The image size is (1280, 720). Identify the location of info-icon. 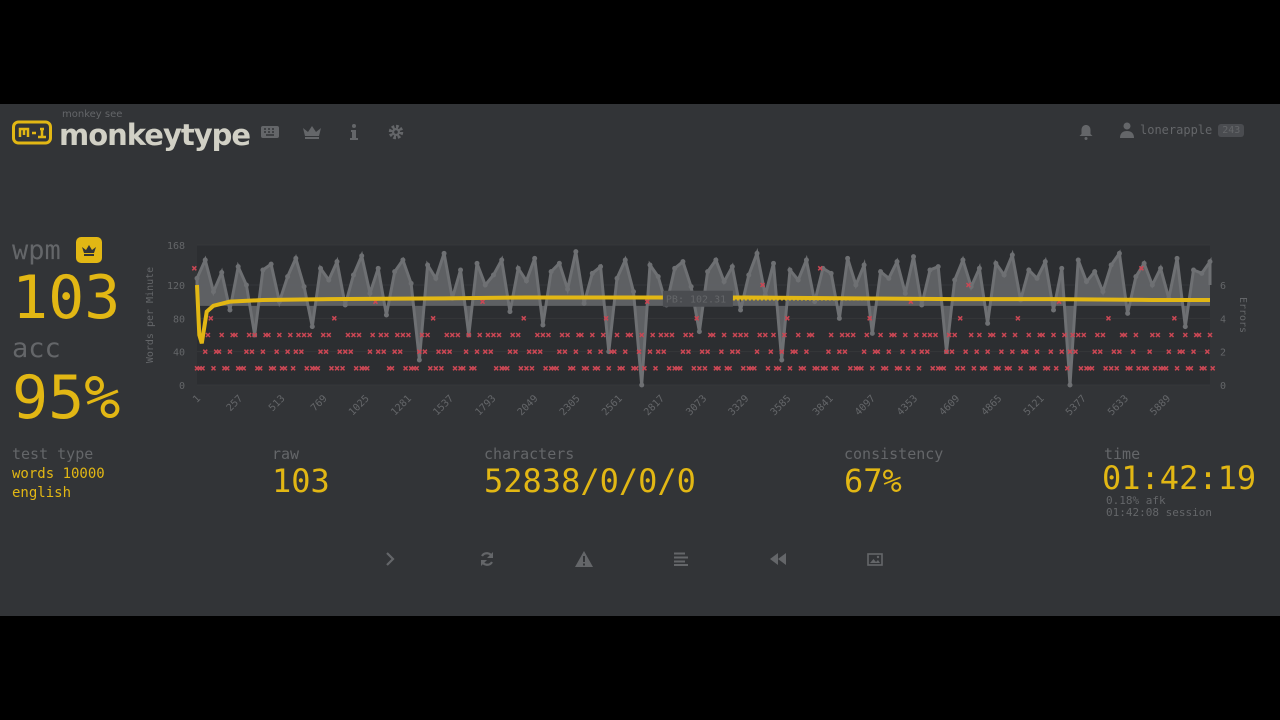
(354, 132).